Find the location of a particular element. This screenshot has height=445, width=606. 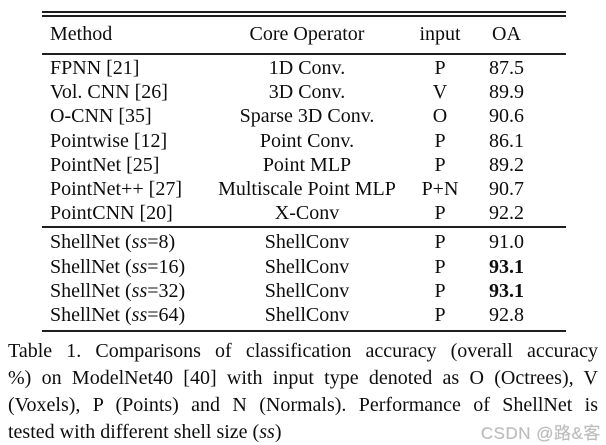

operator-cell: Multiscale Point MLP is located at coordinates (307, 189).